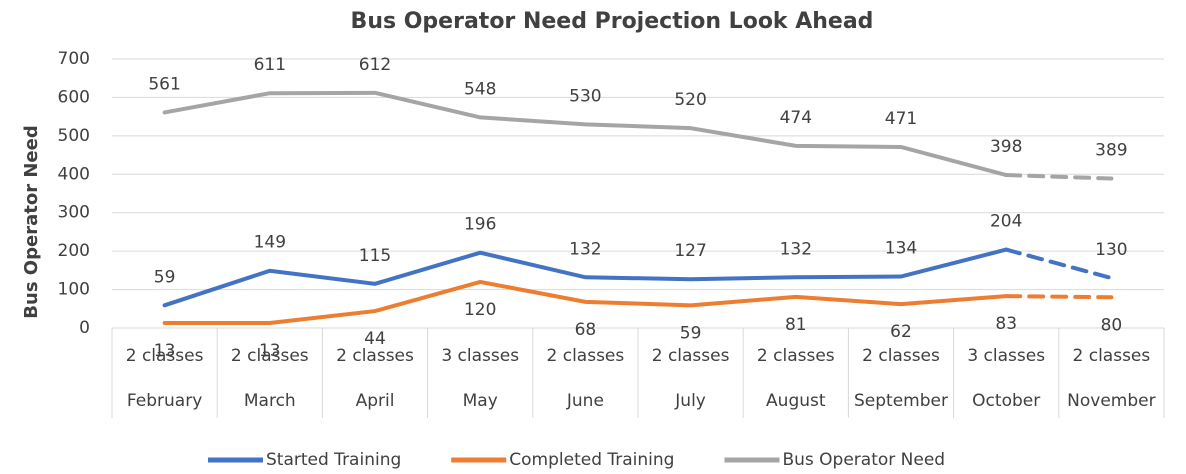 This screenshot has width=1186, height=474. What do you see at coordinates (333, 460) in the screenshot?
I see `legend-label: Started Training` at bounding box center [333, 460].